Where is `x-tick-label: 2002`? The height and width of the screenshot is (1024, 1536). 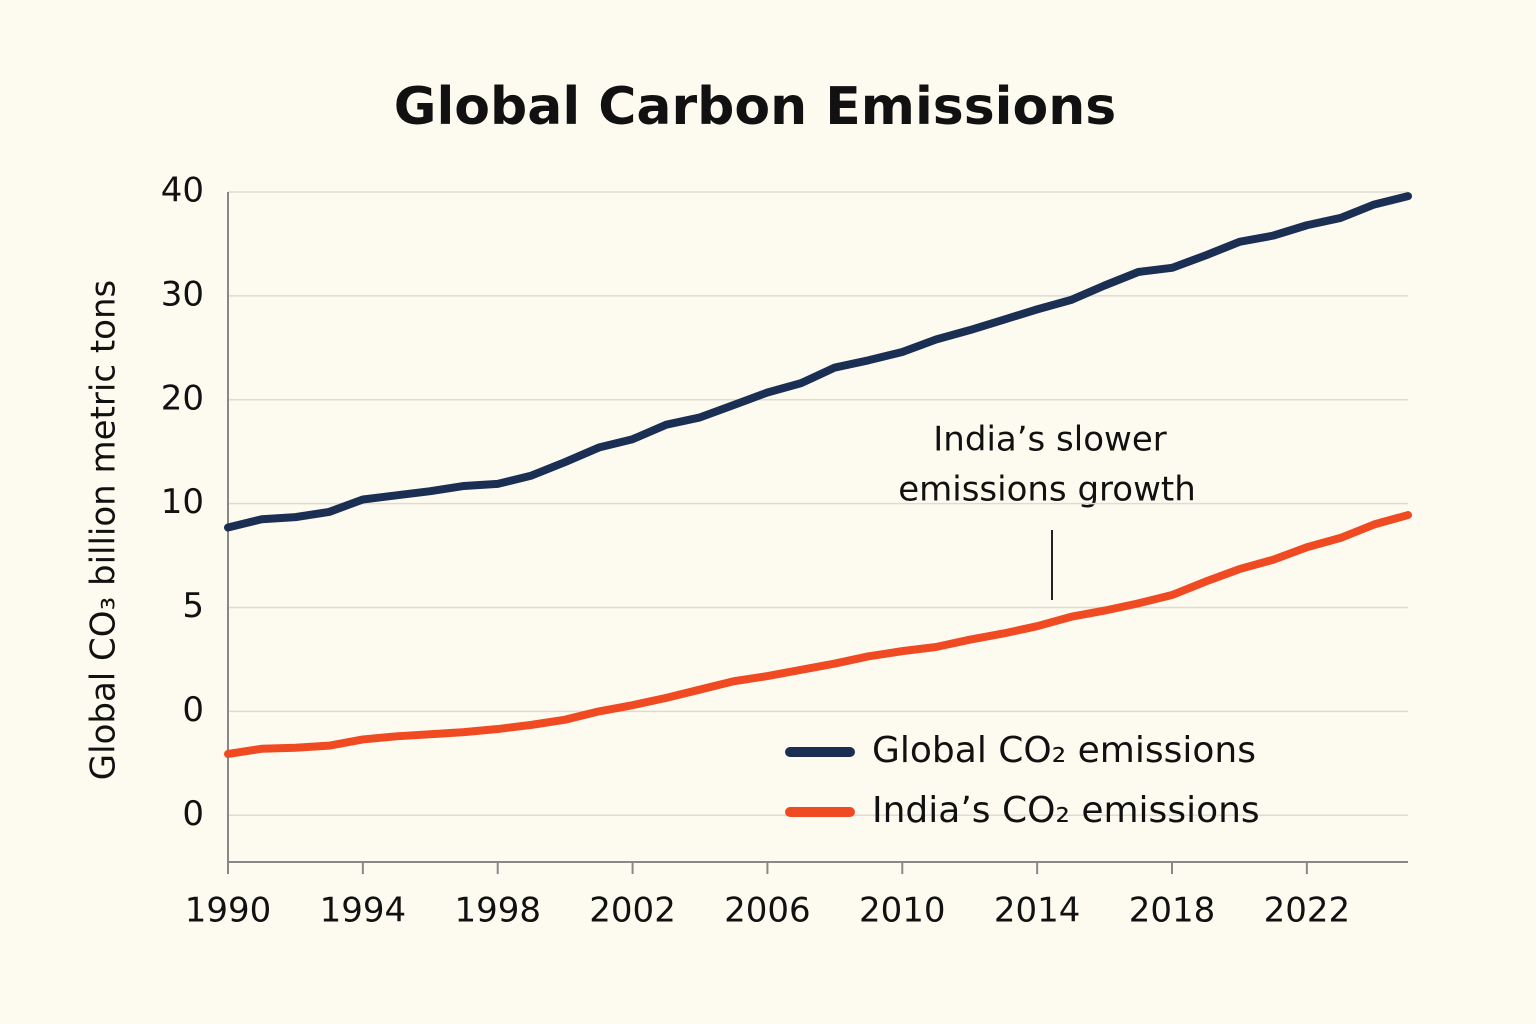 x-tick-label: 2002 is located at coordinates (632, 911).